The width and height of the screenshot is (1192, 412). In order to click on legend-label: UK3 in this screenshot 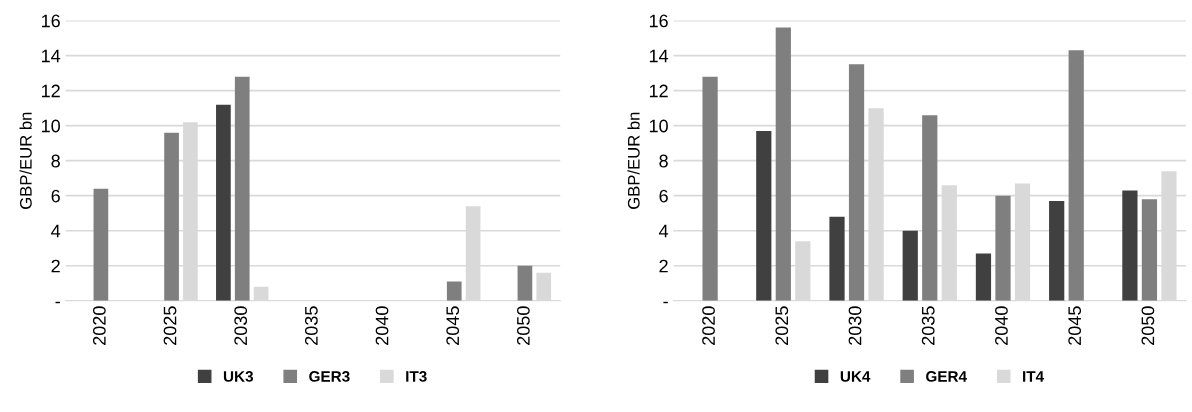, I will do `click(238, 376)`.